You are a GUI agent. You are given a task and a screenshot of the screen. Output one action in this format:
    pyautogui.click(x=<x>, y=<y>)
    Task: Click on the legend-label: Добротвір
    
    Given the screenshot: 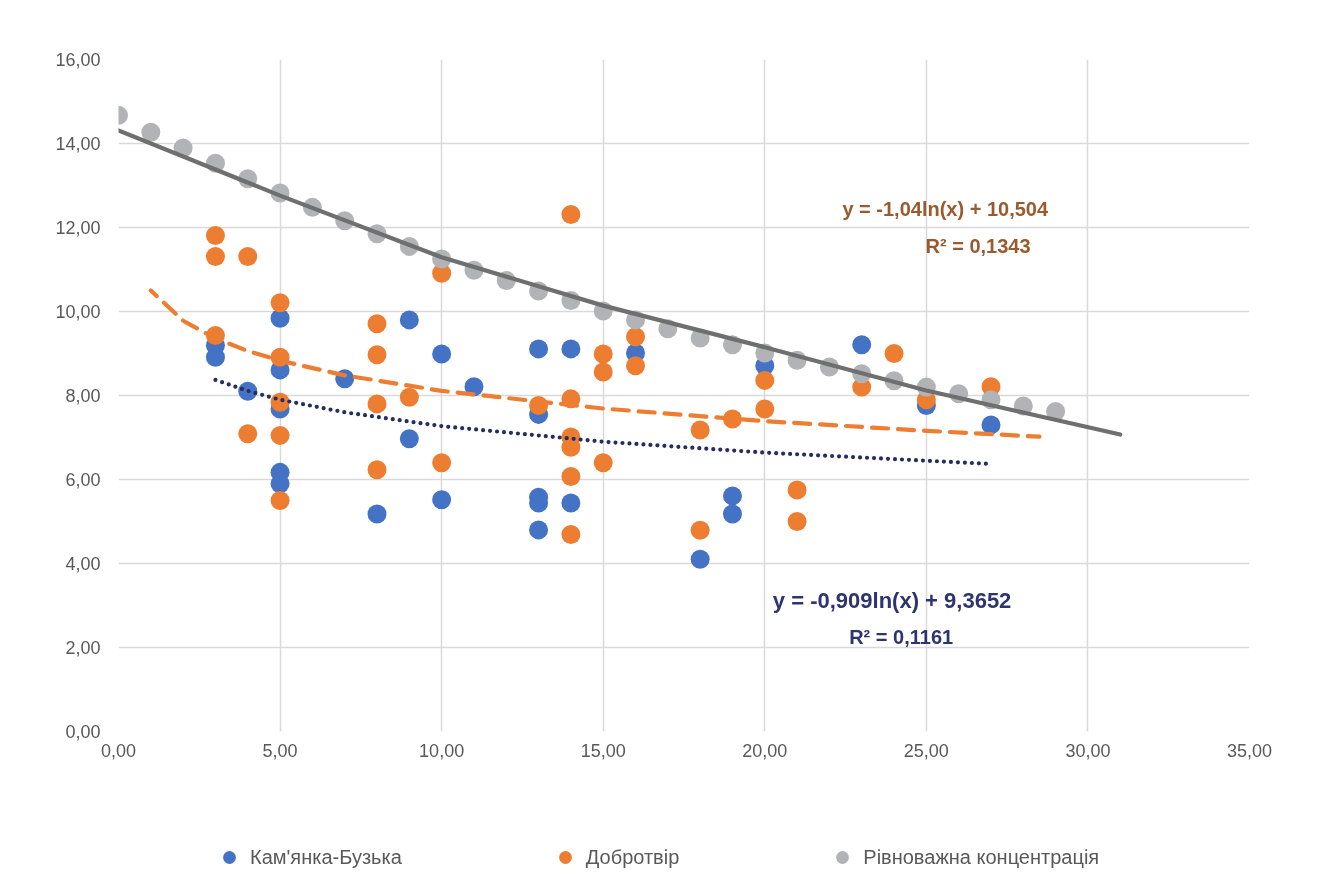 What is the action you would take?
    pyautogui.click(x=632, y=857)
    